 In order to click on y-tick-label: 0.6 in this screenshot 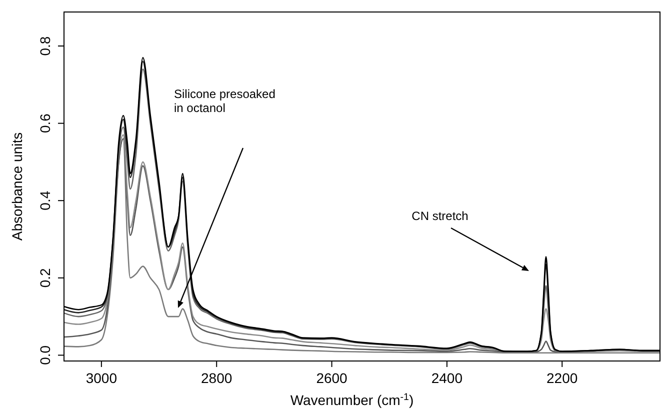, I will do `click(45, 123)`.